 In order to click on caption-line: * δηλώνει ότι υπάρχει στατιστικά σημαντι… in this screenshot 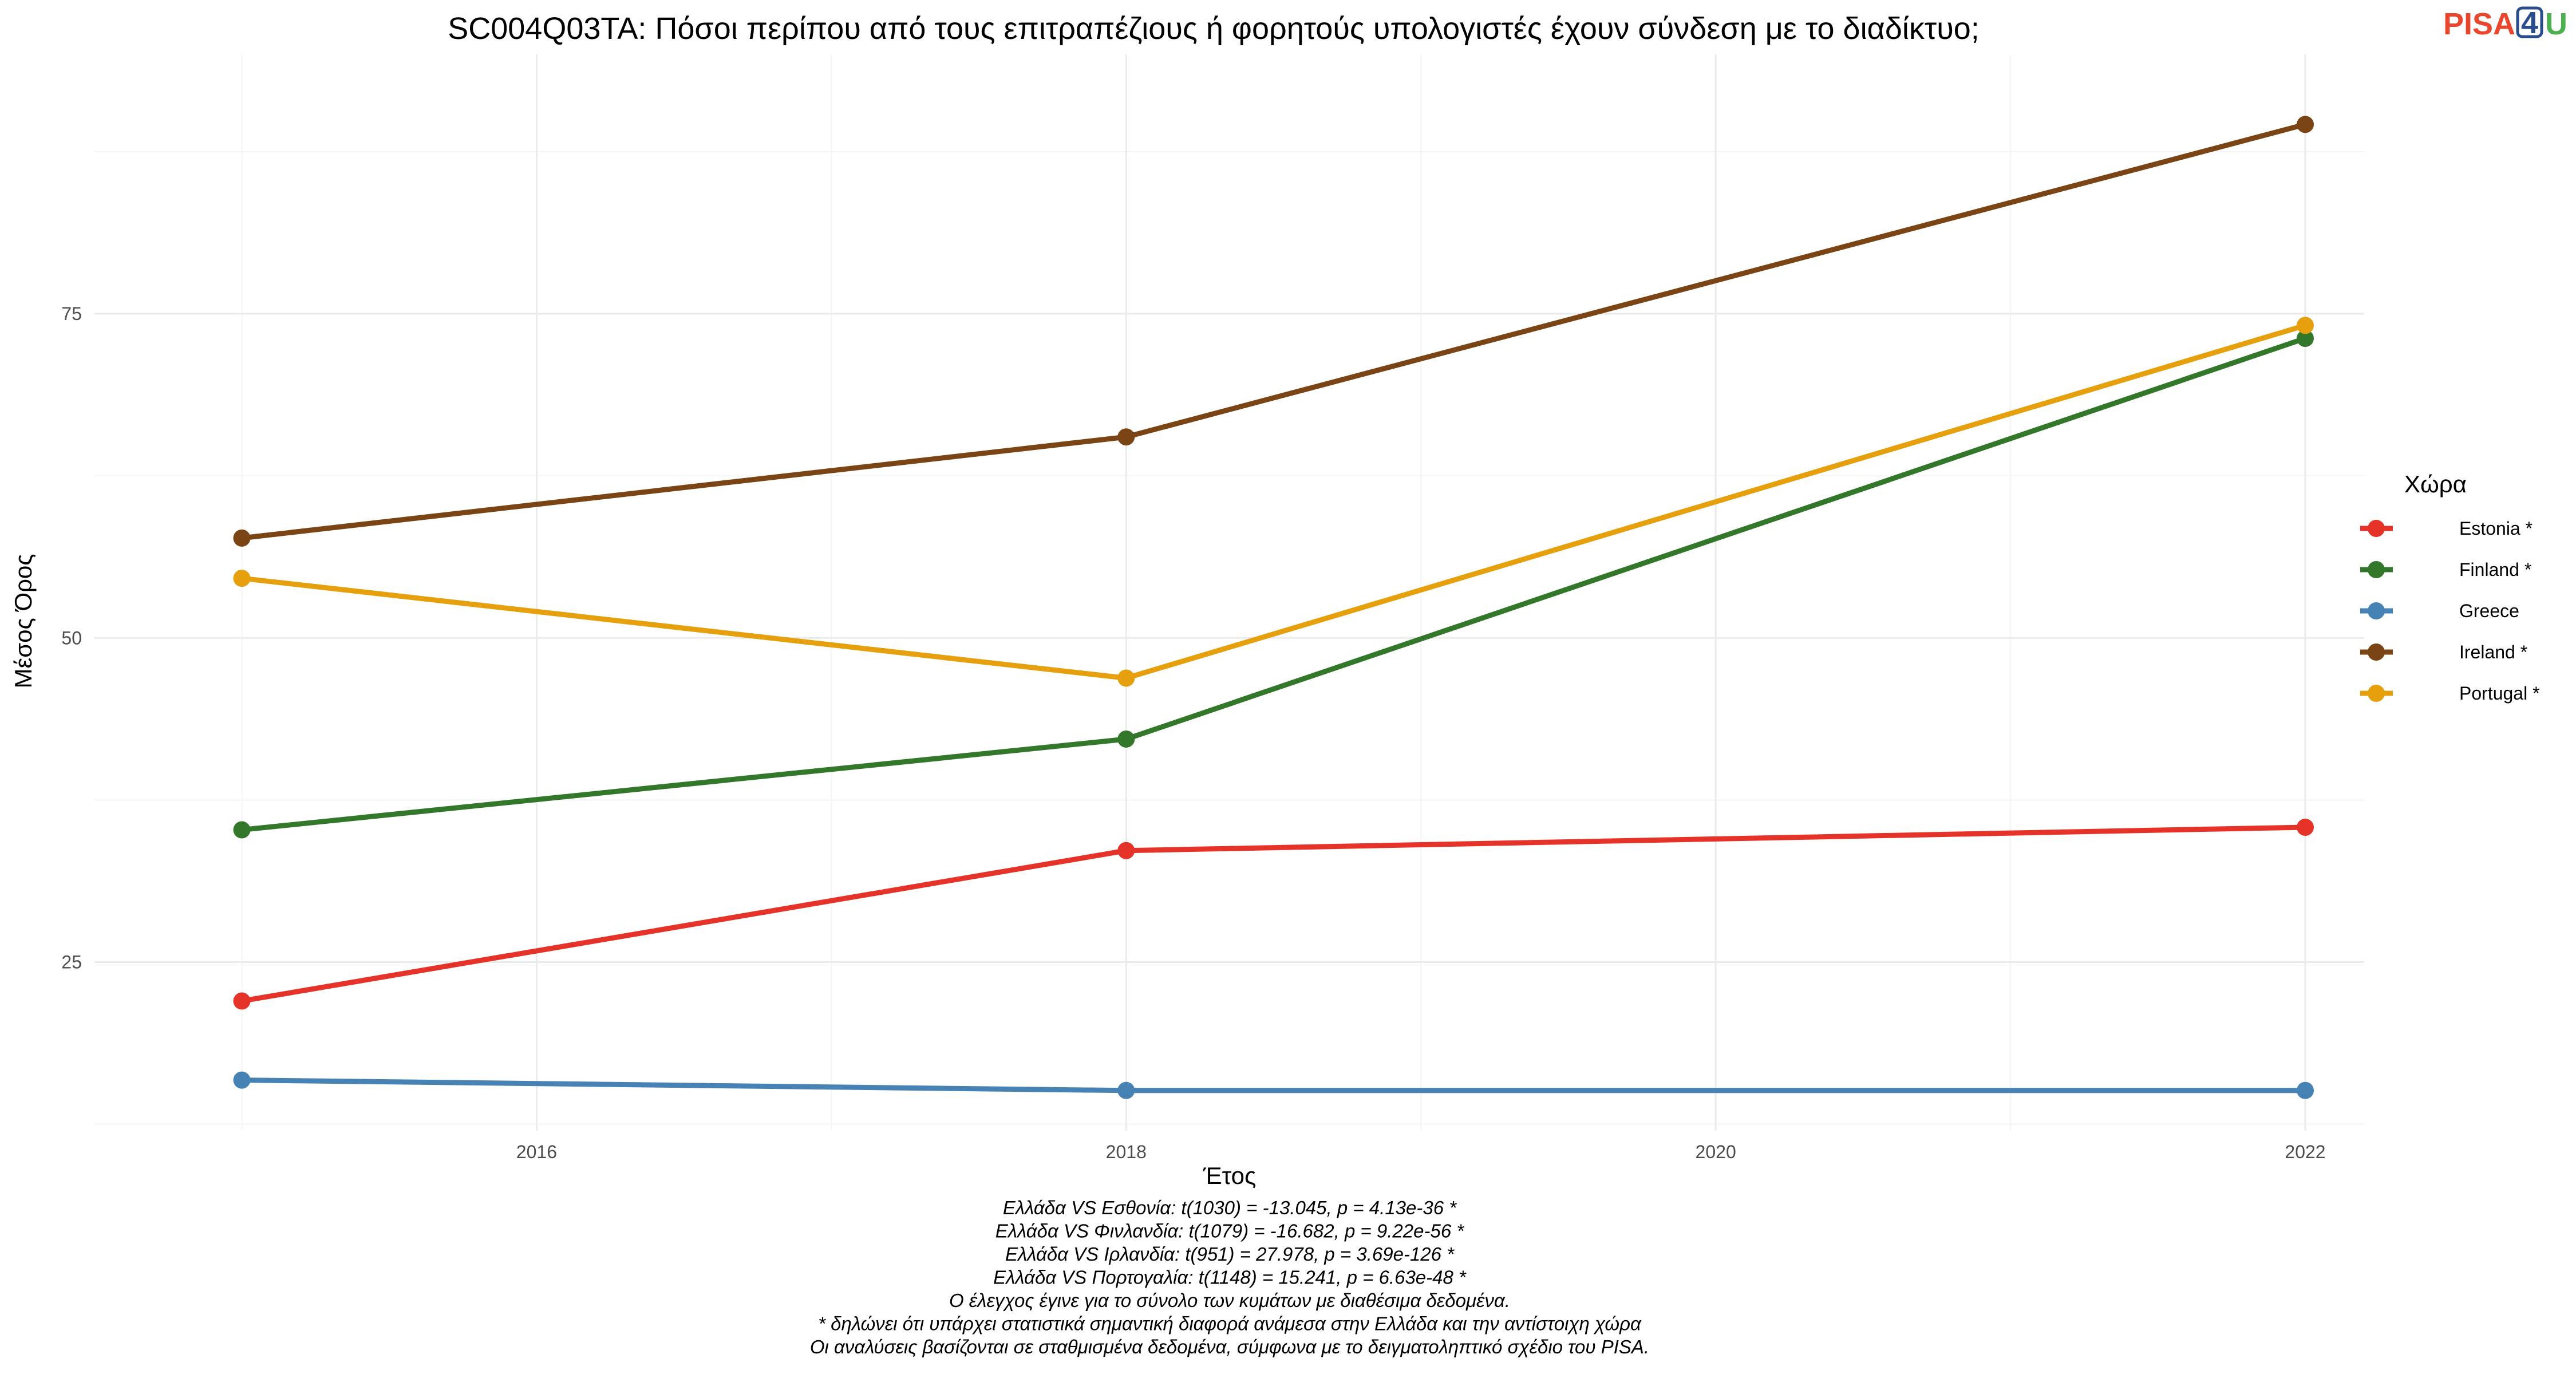, I will do `click(1230, 1323)`.